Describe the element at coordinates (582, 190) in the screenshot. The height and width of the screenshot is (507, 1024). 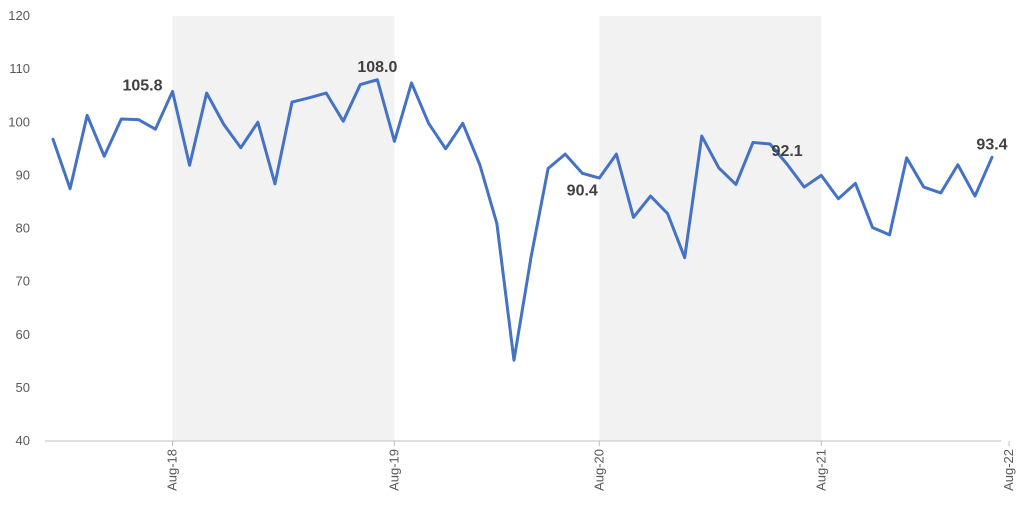
I see `data-label: 90.4` at that location.